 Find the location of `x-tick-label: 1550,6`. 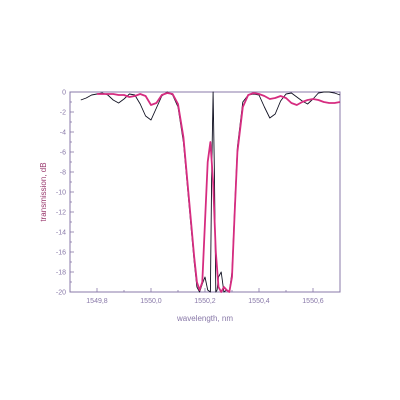

x-tick-label: 1550,6 is located at coordinates (313, 301).